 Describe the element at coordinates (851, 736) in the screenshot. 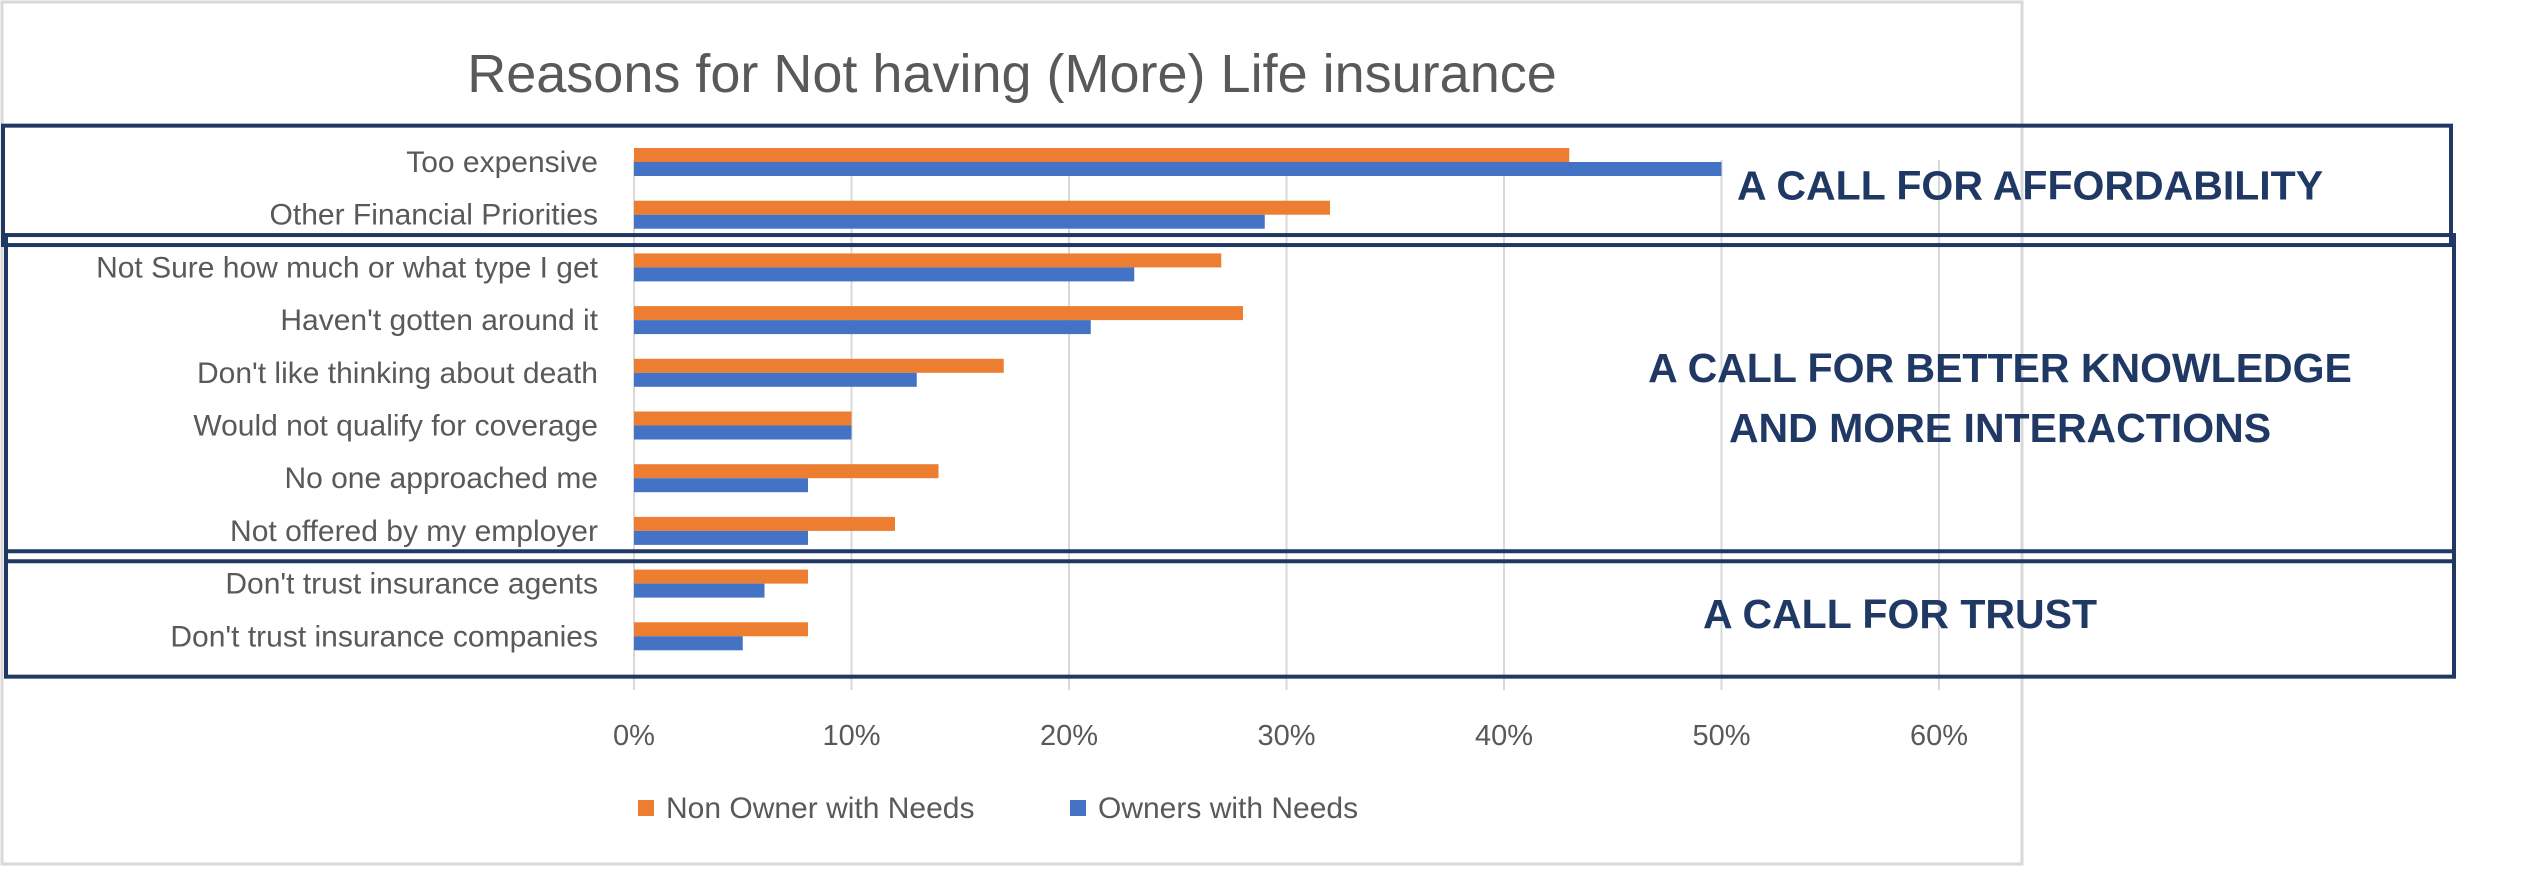

I see `x-tick-label: 10%` at that location.